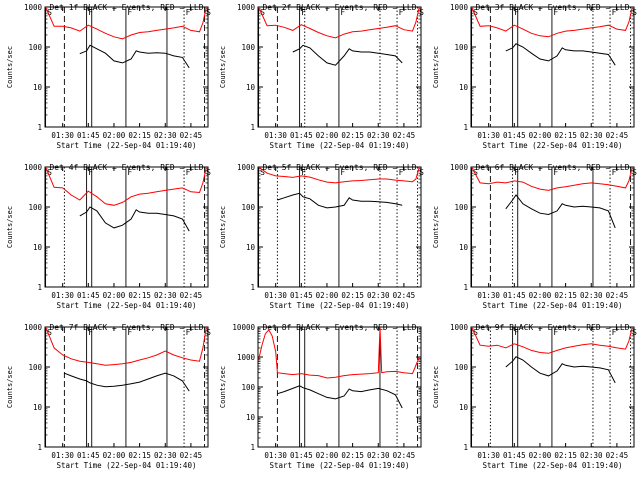 This screenshot has width=640, height=480. I want to click on x-axis-label: Start Time (22-Sep-04 01:19:40), so click(553, 465).